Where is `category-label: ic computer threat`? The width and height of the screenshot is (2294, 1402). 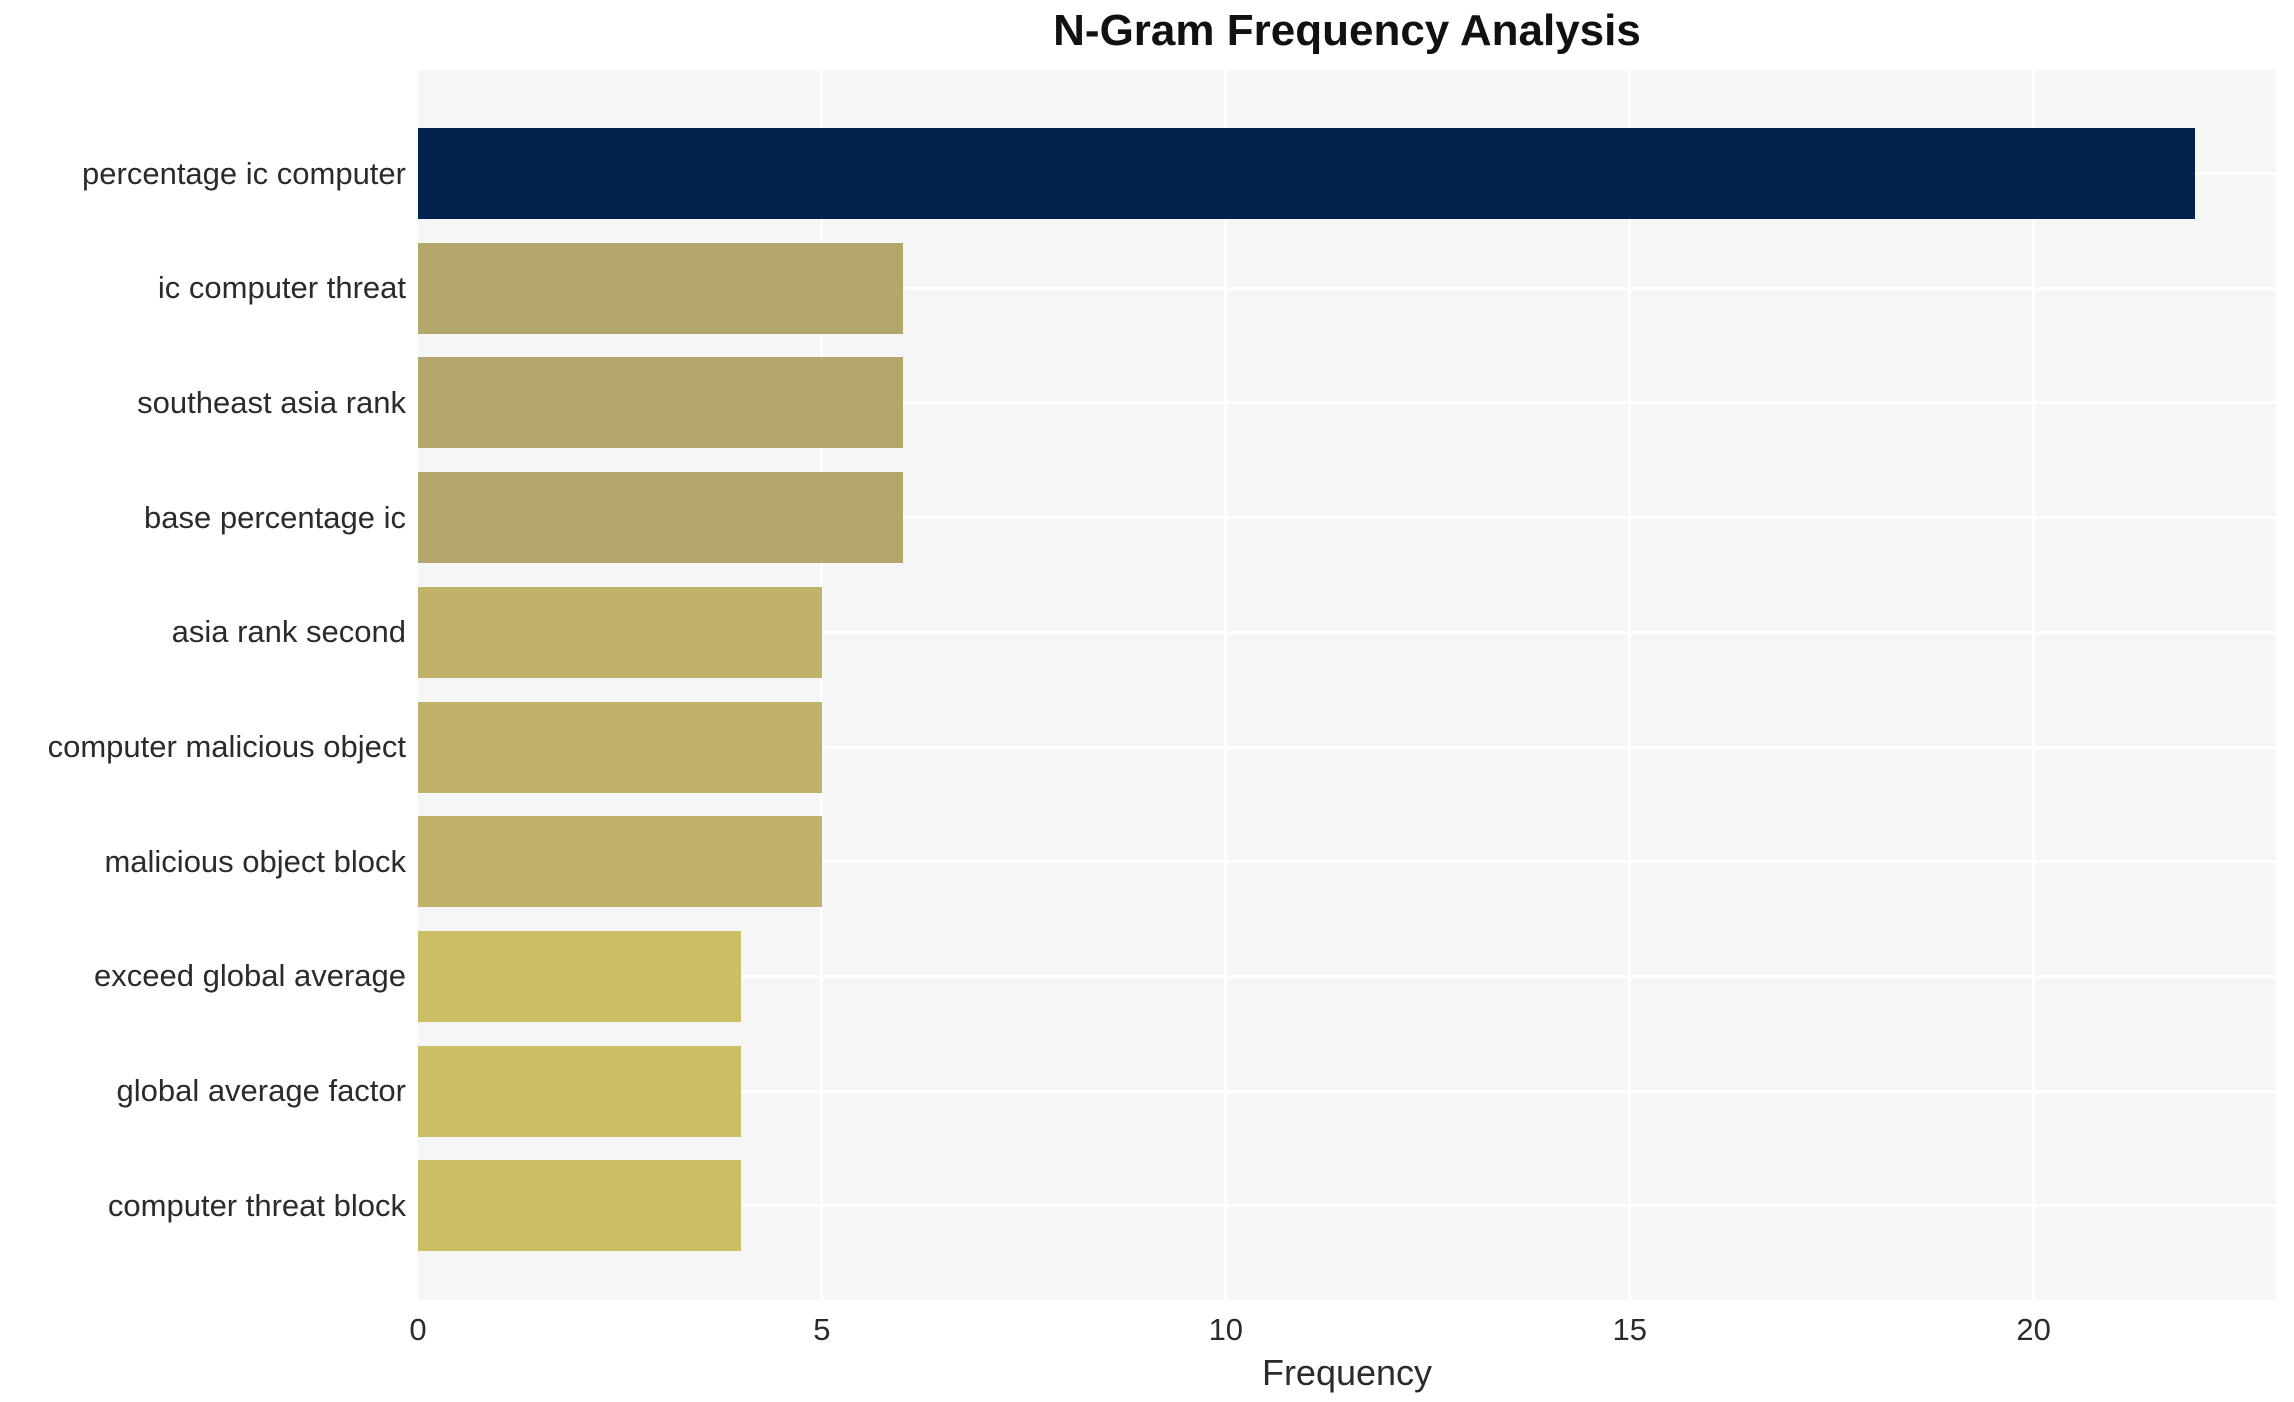 category-label: ic computer threat is located at coordinates (281, 288).